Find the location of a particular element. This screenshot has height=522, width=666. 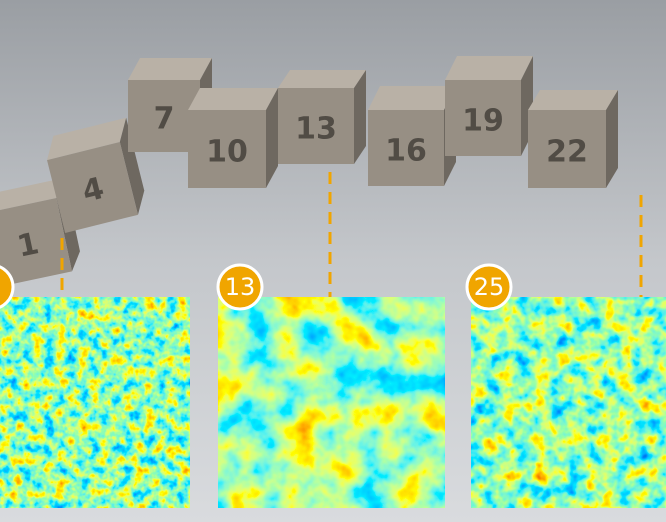

cube: 4 is located at coordinates (96, 175).